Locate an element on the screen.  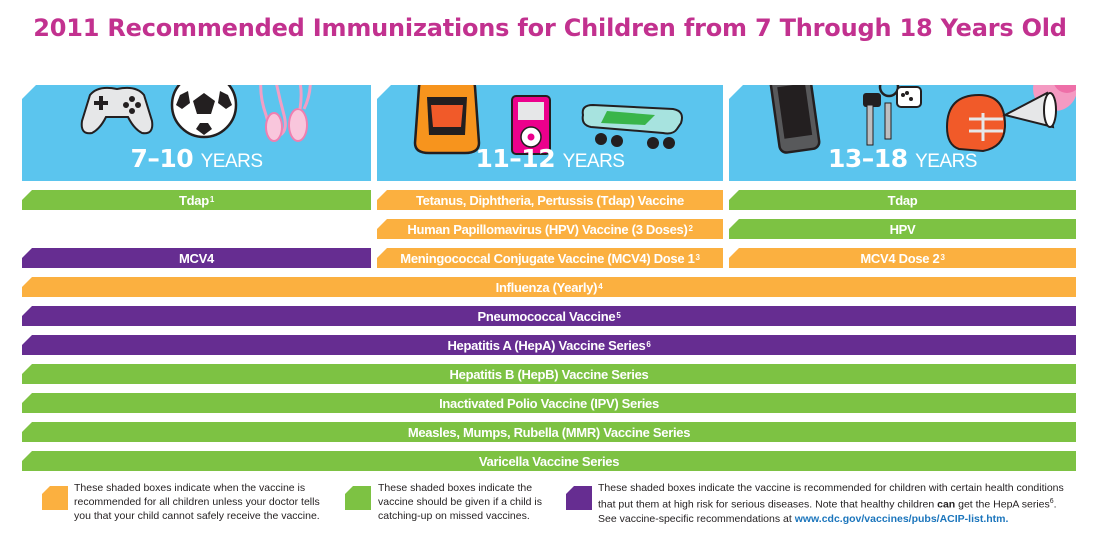
hepa-label: Hepatitis A (HepA) Vaccine Series is located at coordinates (546, 345).